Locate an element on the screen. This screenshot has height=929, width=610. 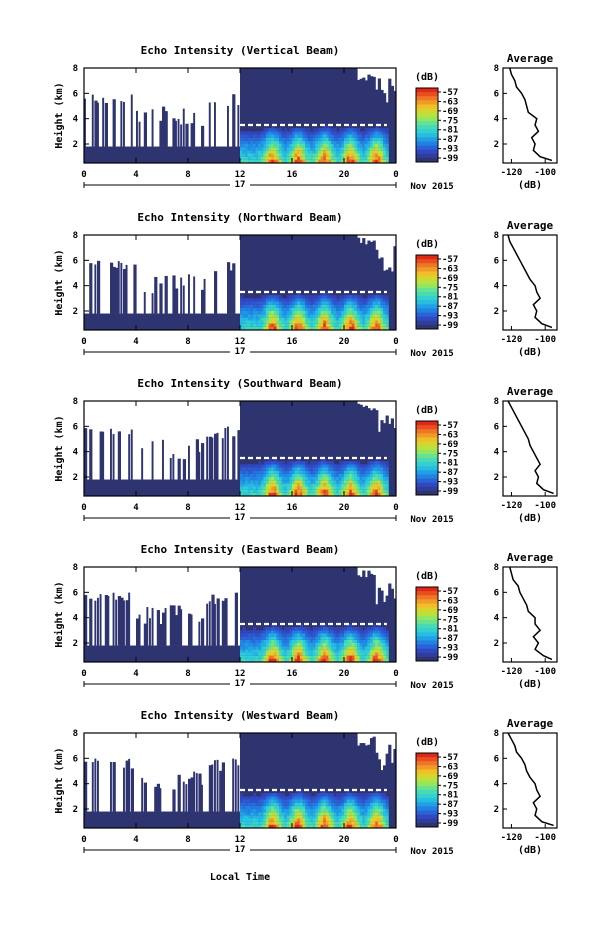
profile-x-tick-label: -120 is located at coordinates (512, 672).